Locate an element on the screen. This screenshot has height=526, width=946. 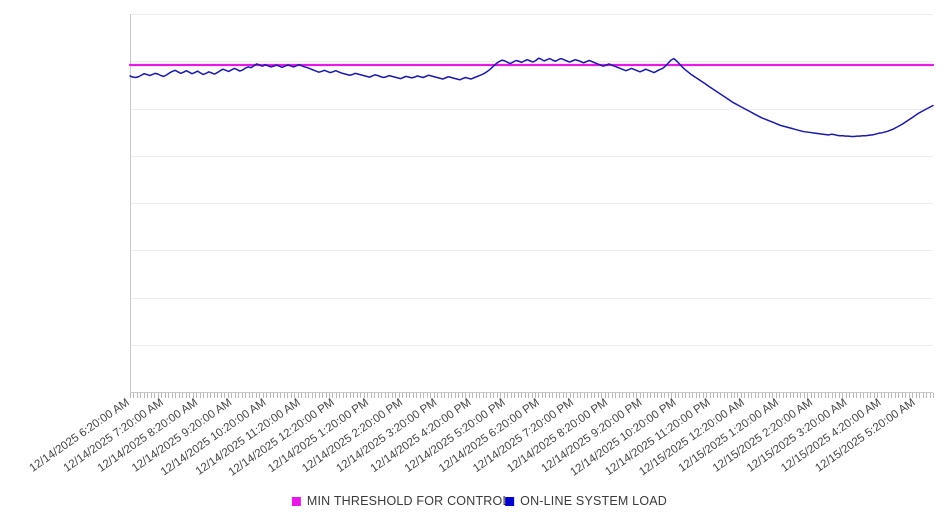
series-paths is located at coordinates (531, 97).